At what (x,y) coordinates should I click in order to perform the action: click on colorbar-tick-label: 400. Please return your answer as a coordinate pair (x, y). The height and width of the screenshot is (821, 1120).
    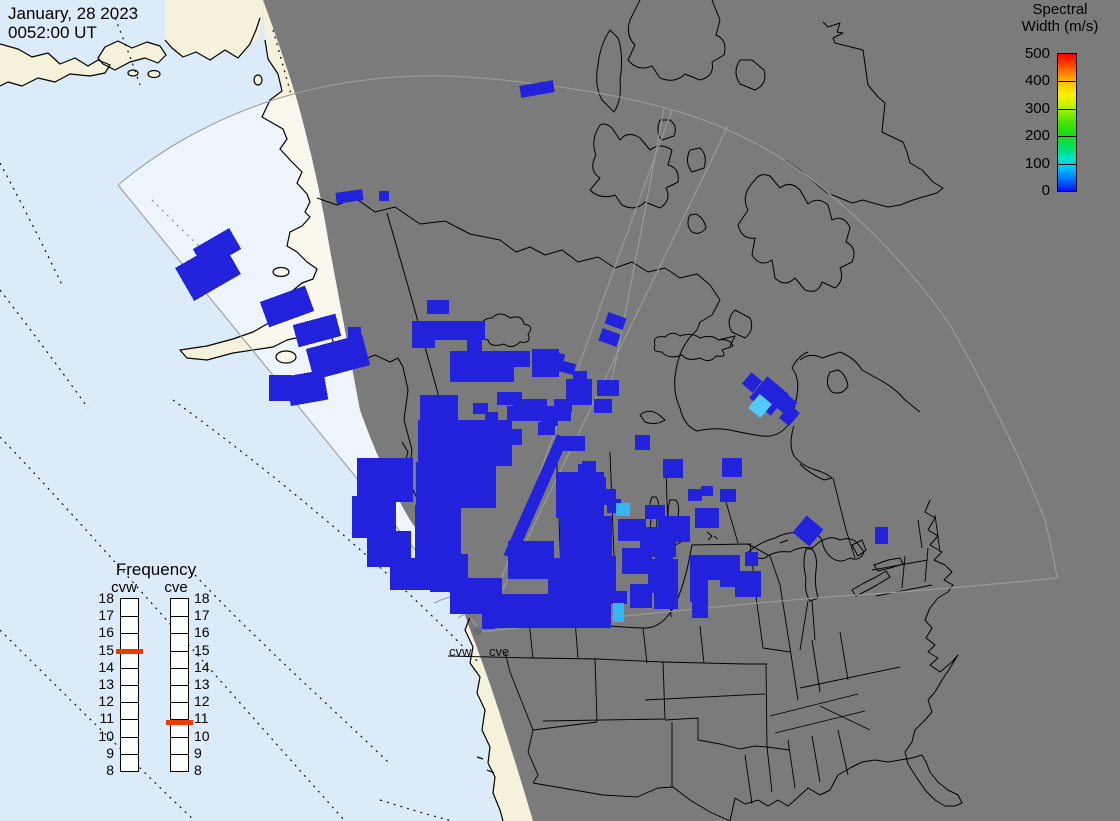
    Looking at the image, I should click on (1037, 81).